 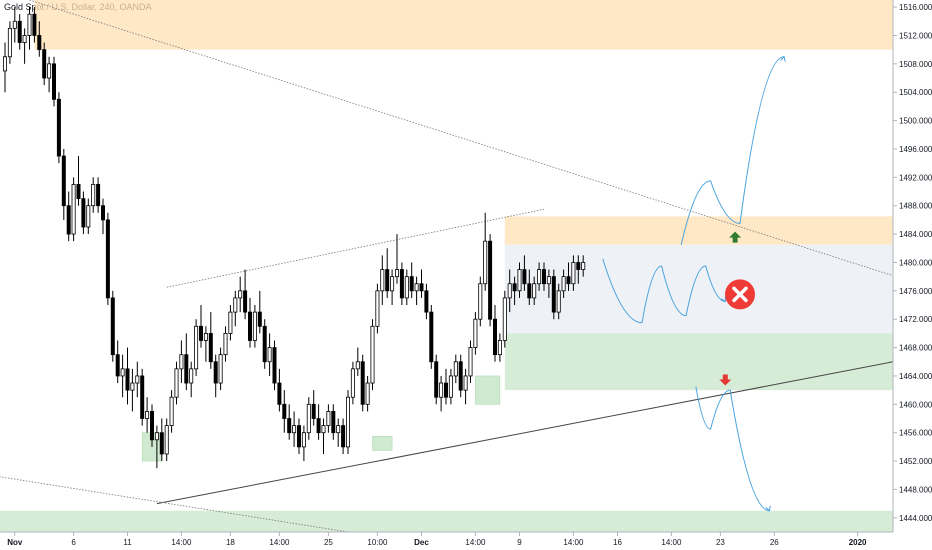 I want to click on price-tick-label: 1464.000, so click(x=915, y=376).